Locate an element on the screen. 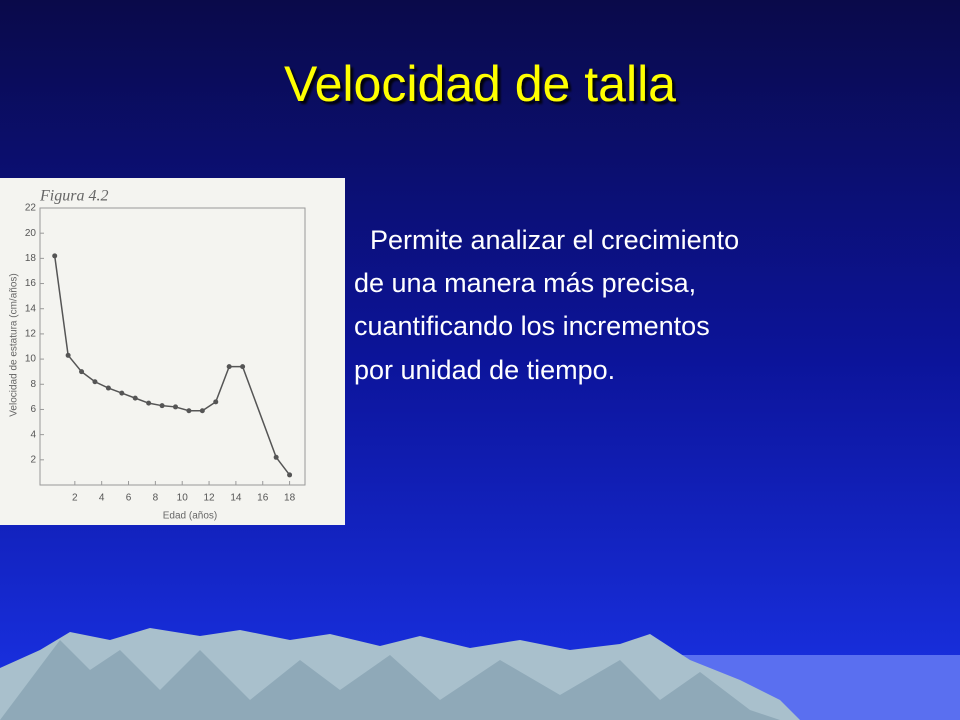 Image resolution: width=960 pixels, height=720 pixels. body-line: por unidad de tiempo. is located at coordinates (484, 370).